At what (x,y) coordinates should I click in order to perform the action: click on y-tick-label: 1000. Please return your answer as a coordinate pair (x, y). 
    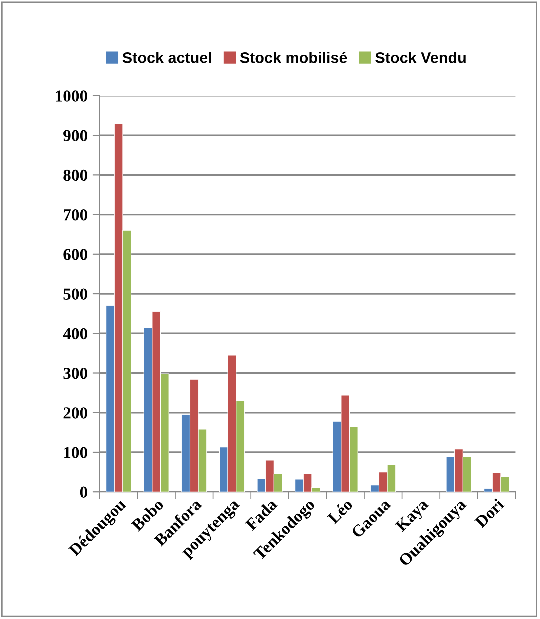
    Looking at the image, I should click on (72, 96).